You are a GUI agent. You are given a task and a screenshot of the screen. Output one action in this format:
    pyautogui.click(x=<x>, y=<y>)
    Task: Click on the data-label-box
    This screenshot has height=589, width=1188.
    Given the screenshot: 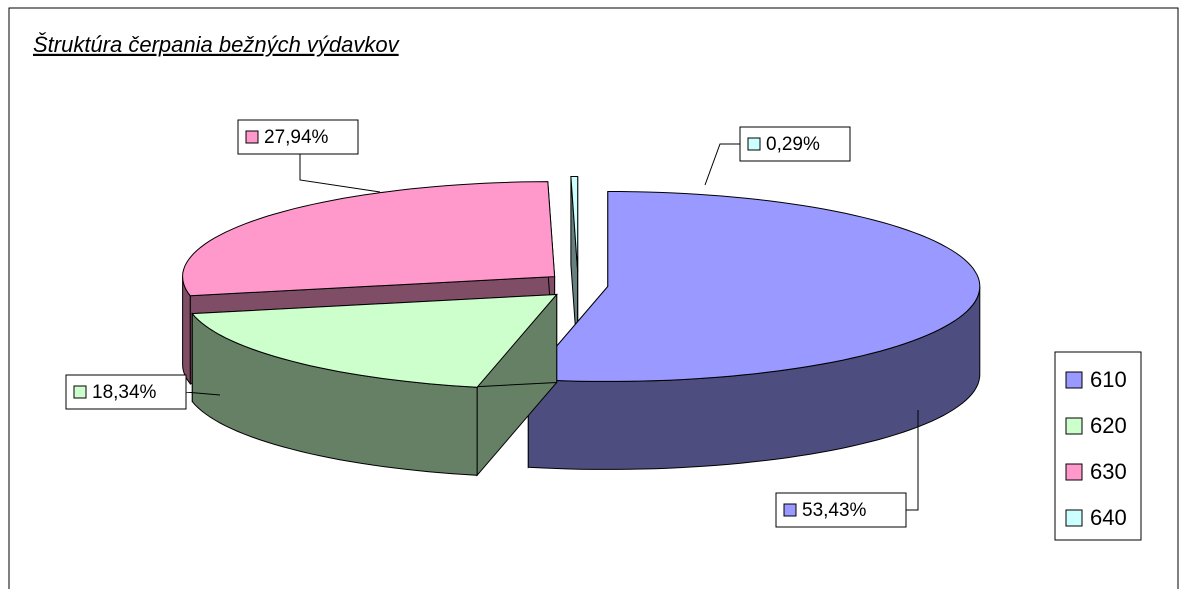 What is the action you would take?
    pyautogui.click(x=841, y=510)
    